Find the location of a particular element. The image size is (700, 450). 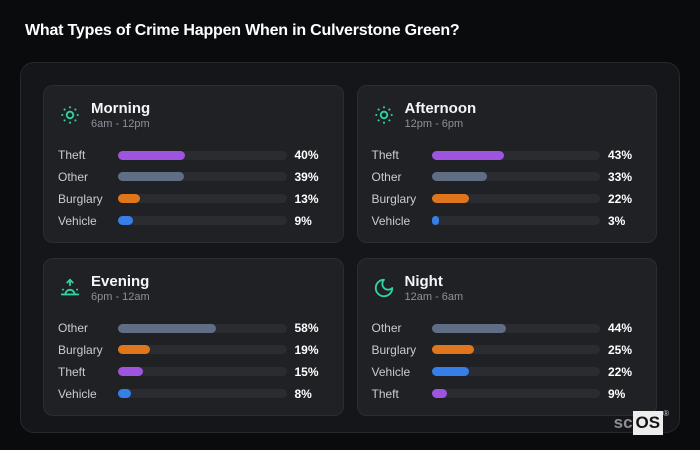

panel-time-range: 6pm - 12am is located at coordinates (120, 297).